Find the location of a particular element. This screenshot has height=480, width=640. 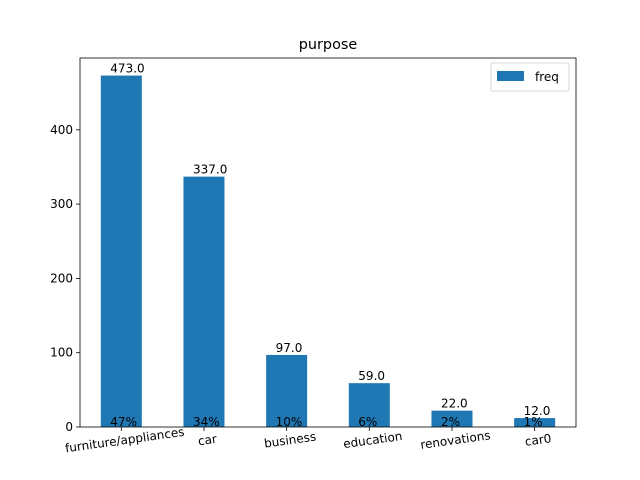

bar-value-label: 12.0 is located at coordinates (537, 411).